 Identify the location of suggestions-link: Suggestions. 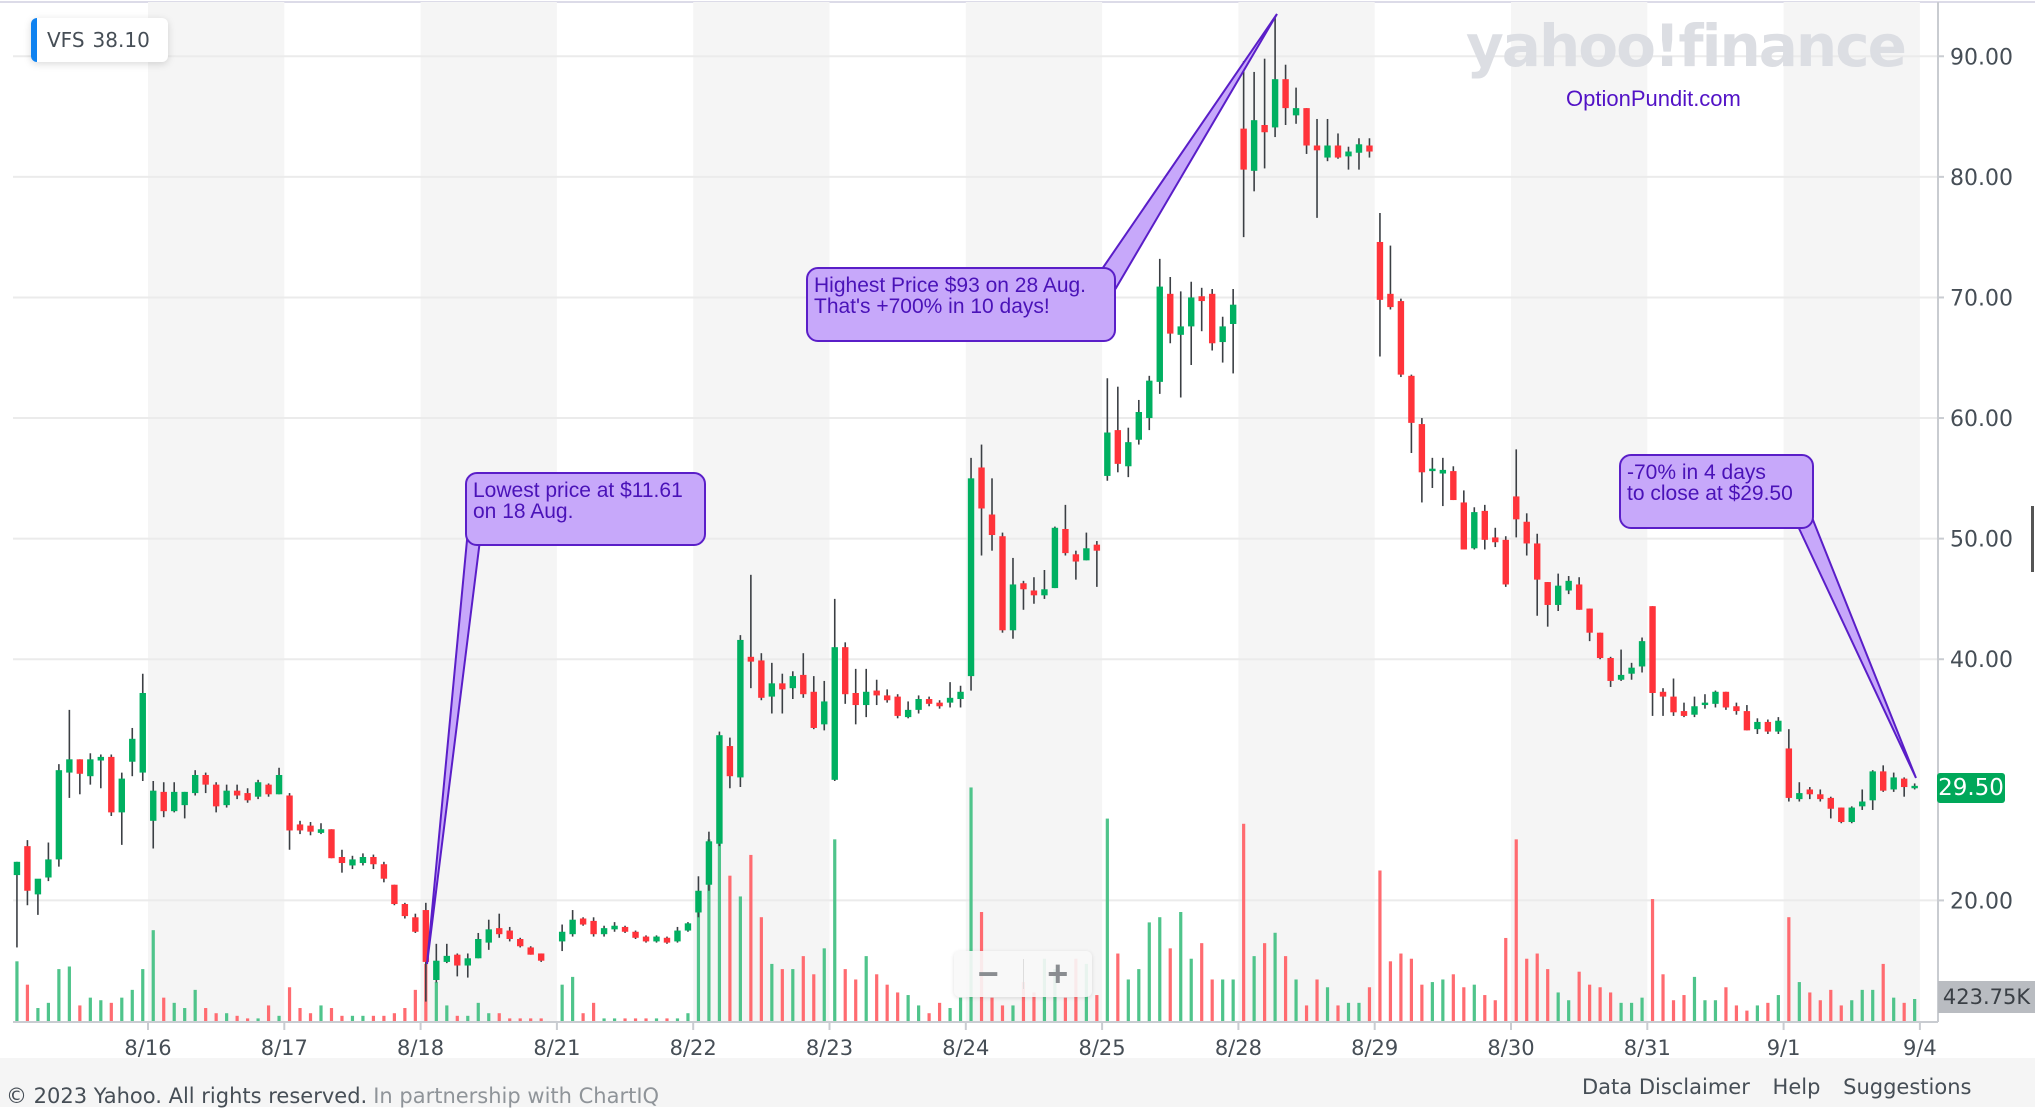
(1907, 1087).